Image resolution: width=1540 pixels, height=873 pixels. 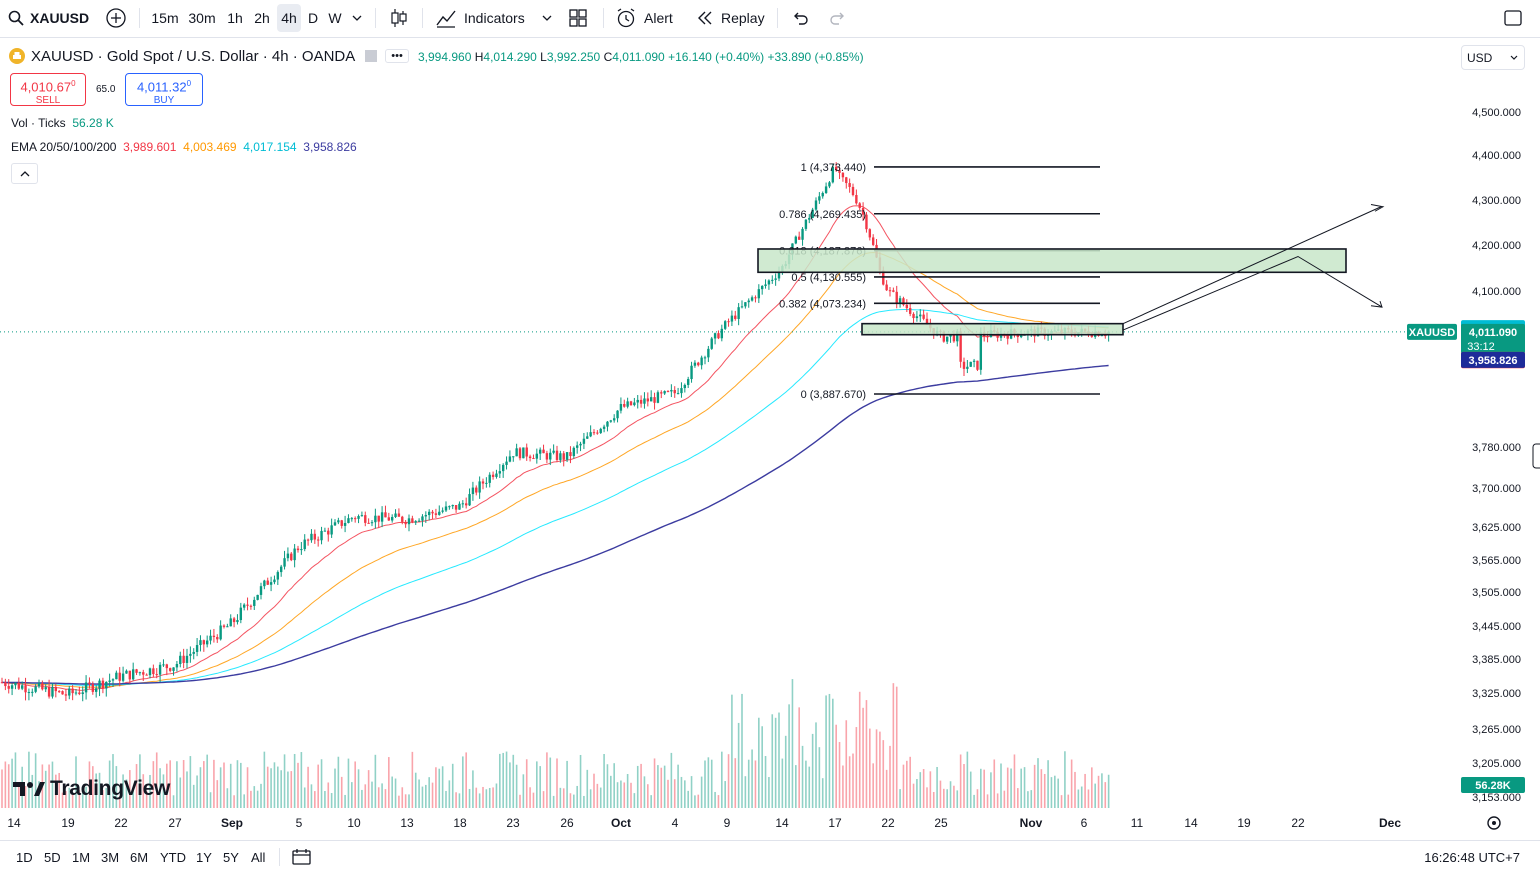 What do you see at coordinates (578, 18) in the screenshot?
I see `layout-button` at bounding box center [578, 18].